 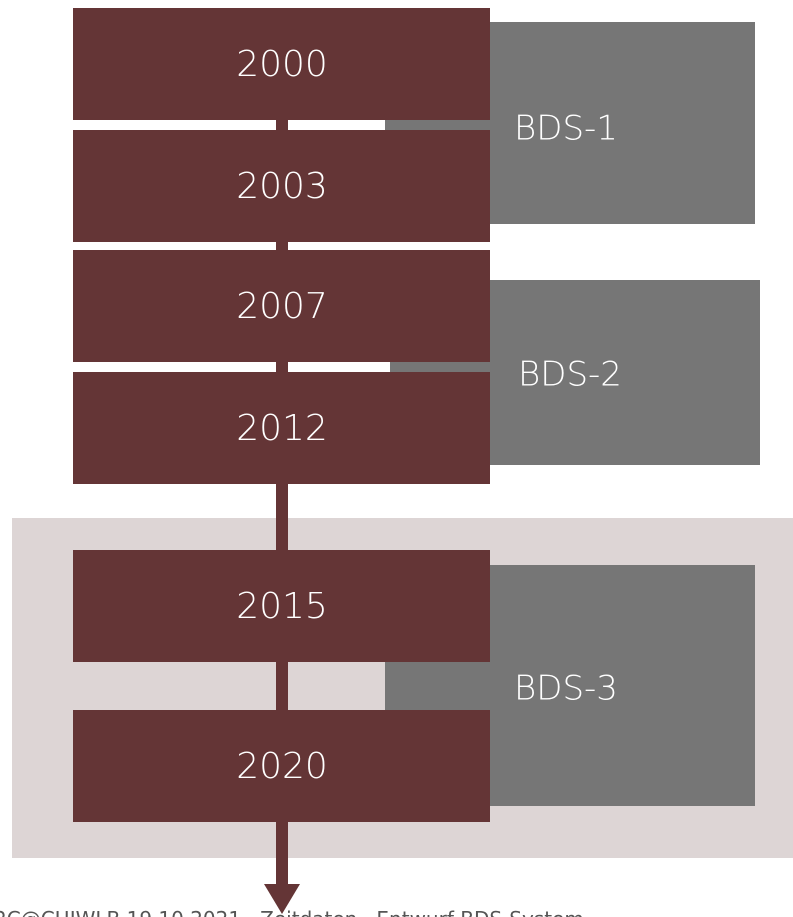 I want to click on year-label: 2000, so click(x=282, y=64).